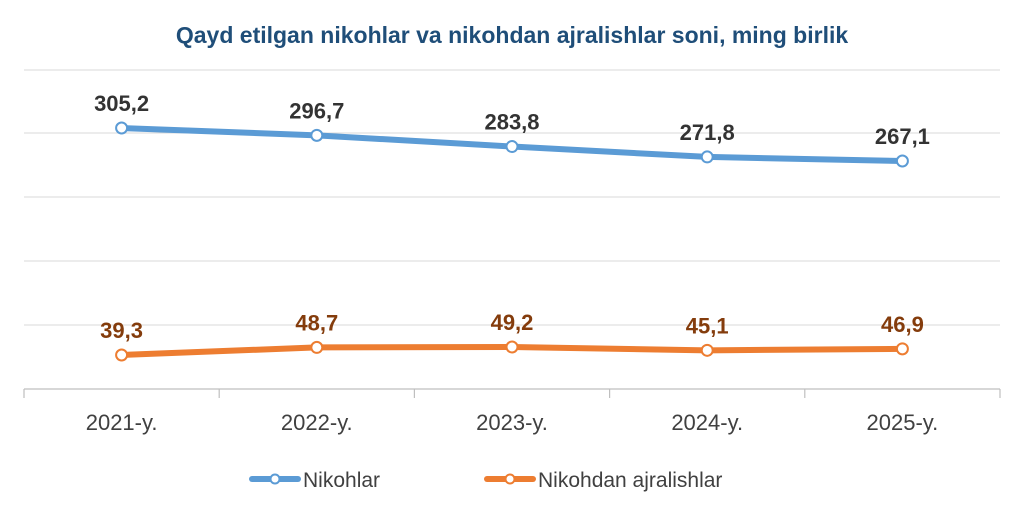  What do you see at coordinates (121, 103) in the screenshot?
I see `data-label: 305,2` at bounding box center [121, 103].